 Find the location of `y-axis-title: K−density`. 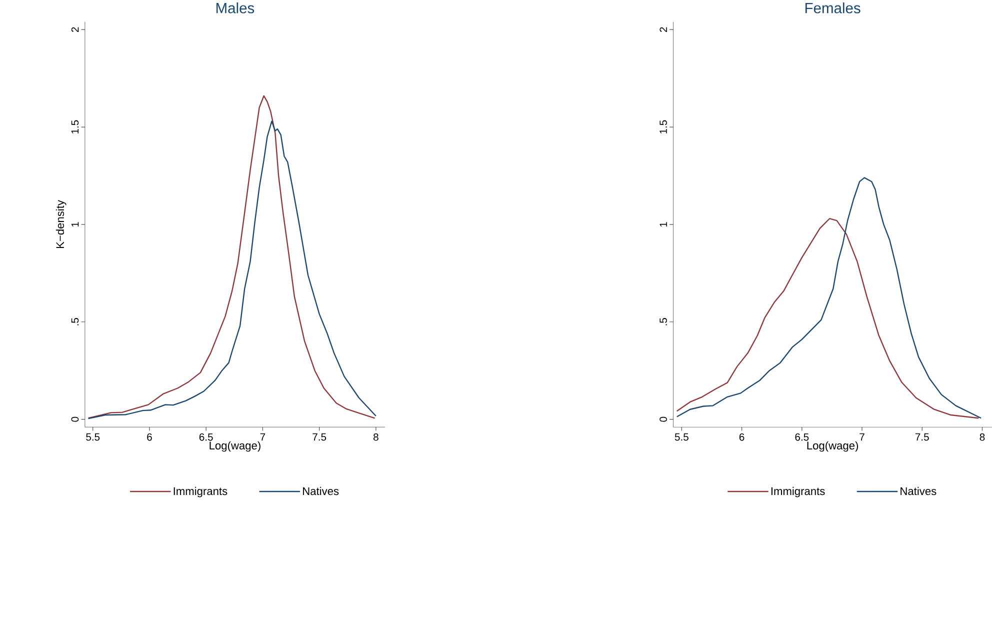

y-axis-title: K−density is located at coordinates (61, 224).